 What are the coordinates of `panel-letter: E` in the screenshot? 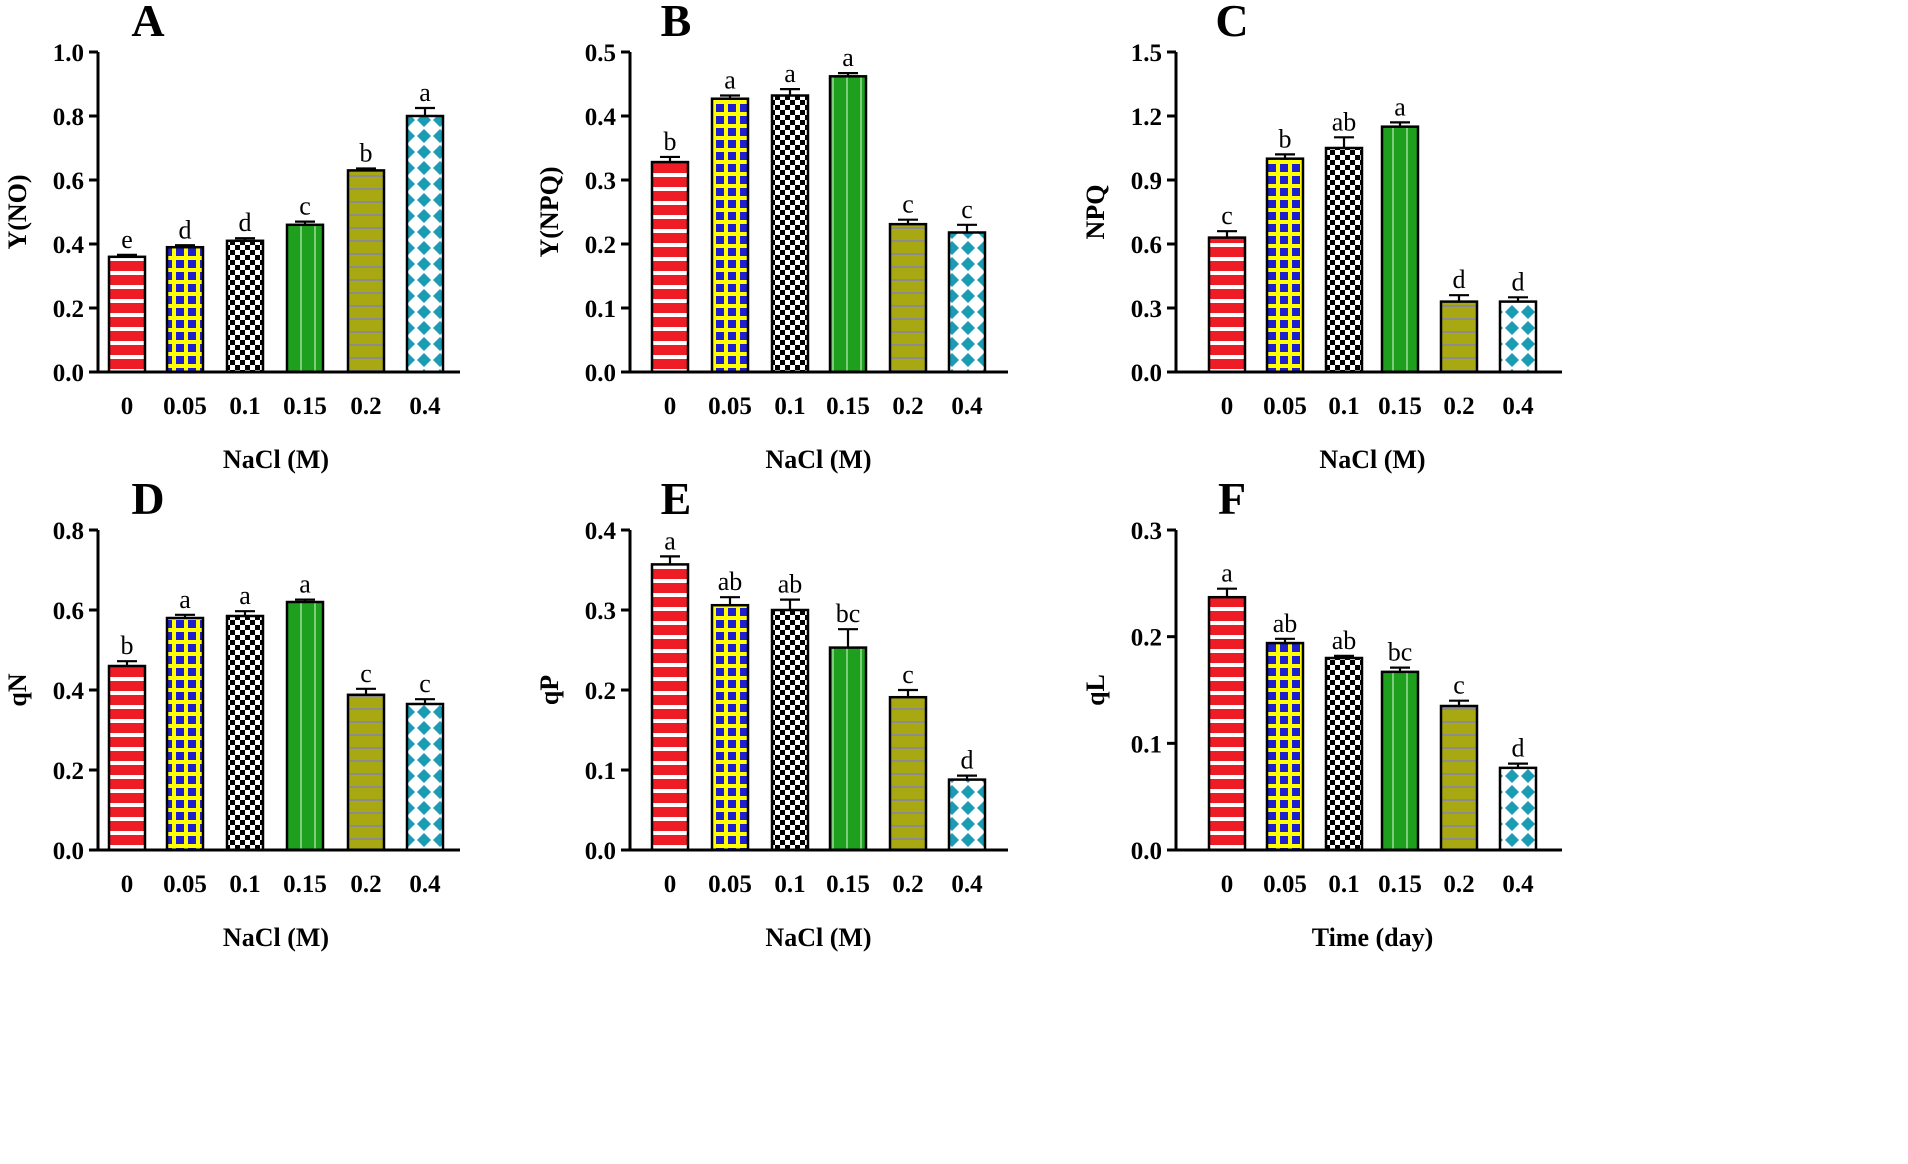 It's located at (676, 498).